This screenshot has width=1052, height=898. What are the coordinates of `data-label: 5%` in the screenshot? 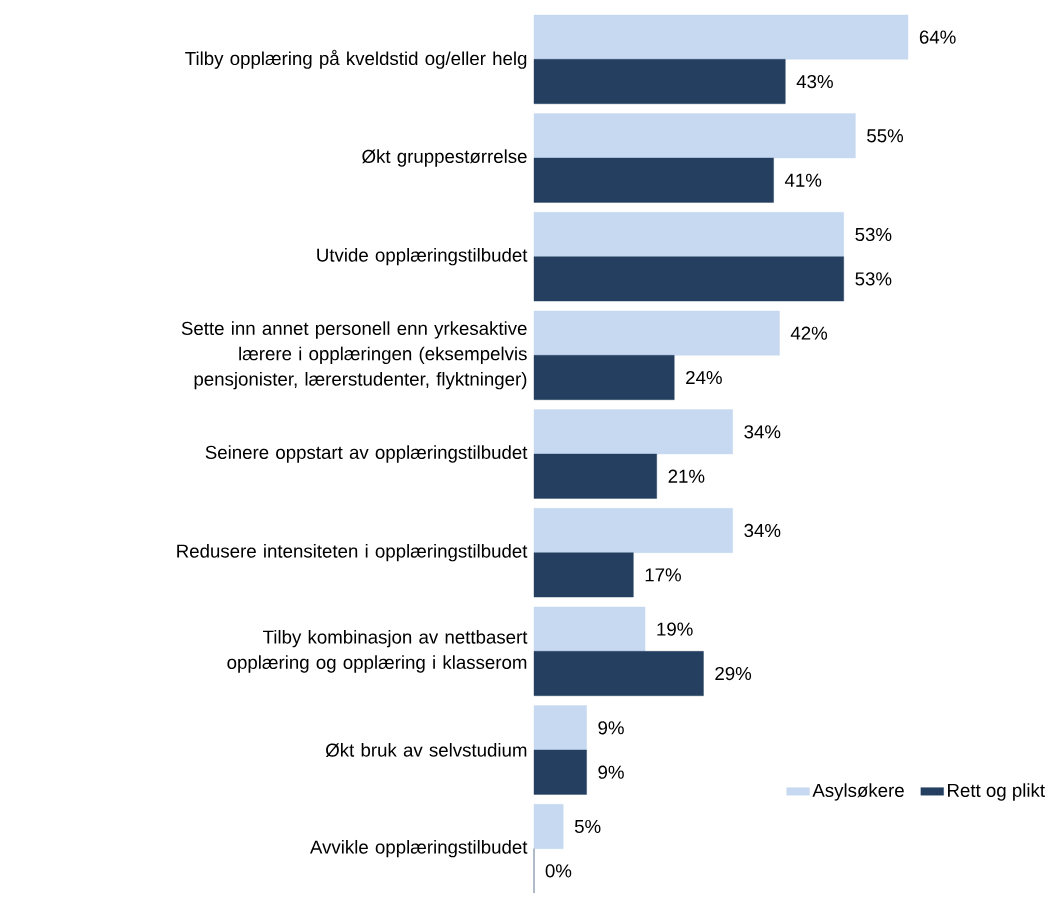 It's located at (587, 826).